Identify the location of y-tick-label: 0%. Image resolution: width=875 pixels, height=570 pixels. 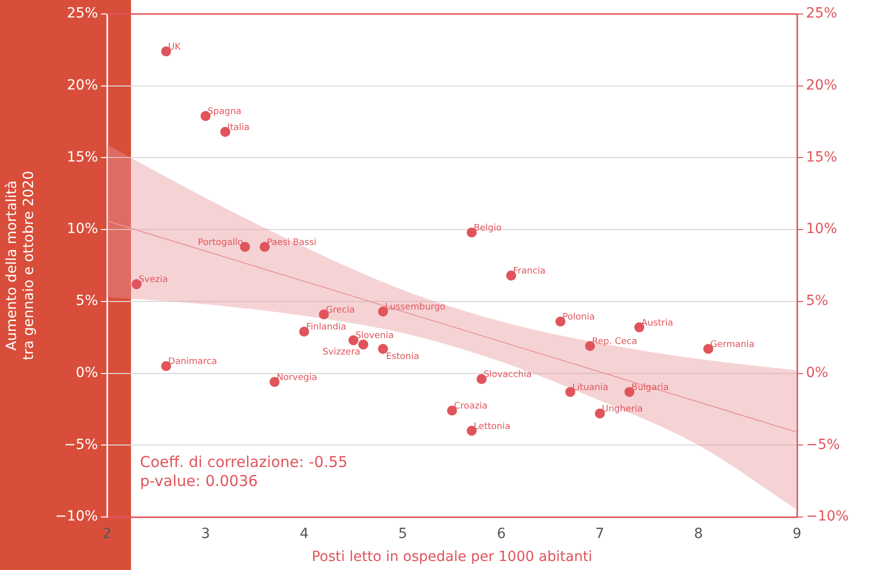
(87, 372).